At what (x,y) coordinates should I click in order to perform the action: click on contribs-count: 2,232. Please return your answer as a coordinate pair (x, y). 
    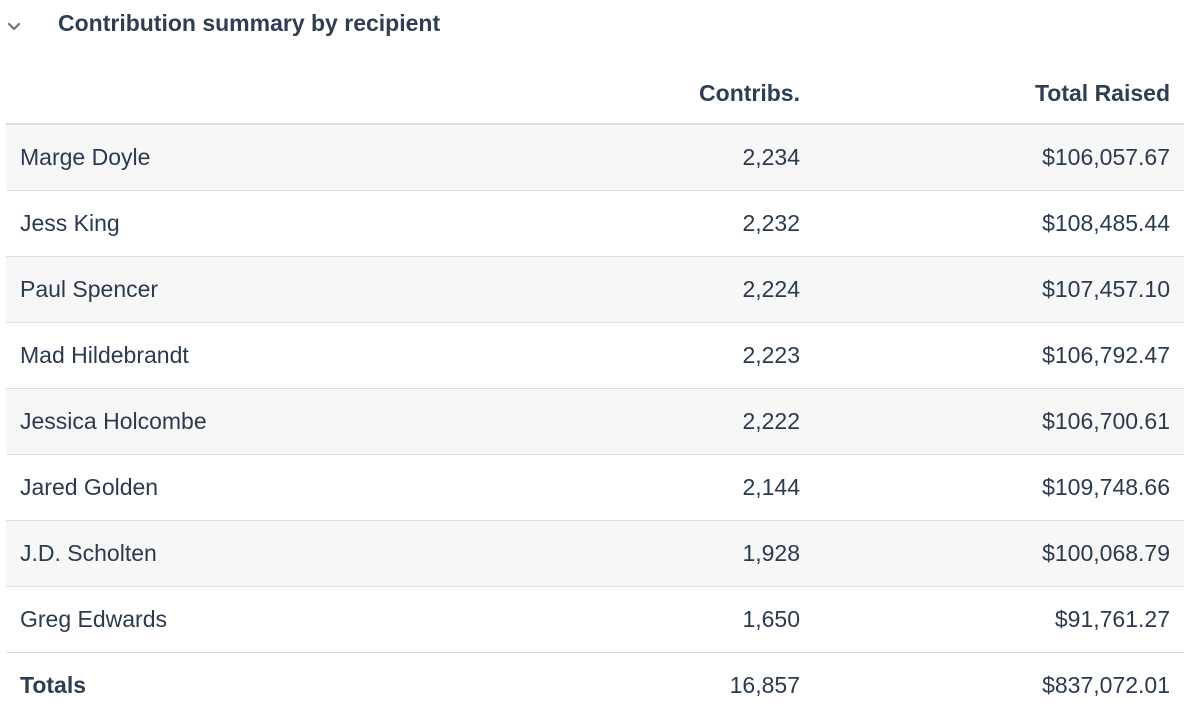
    Looking at the image, I should click on (771, 223).